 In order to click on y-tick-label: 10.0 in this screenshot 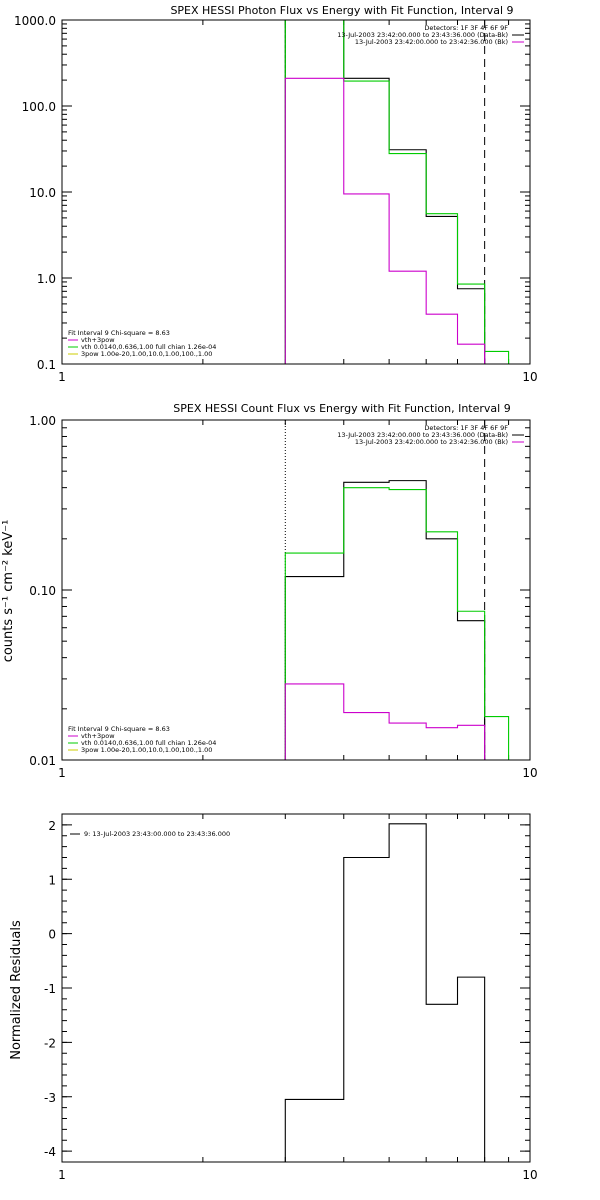, I will do `click(42, 193)`.